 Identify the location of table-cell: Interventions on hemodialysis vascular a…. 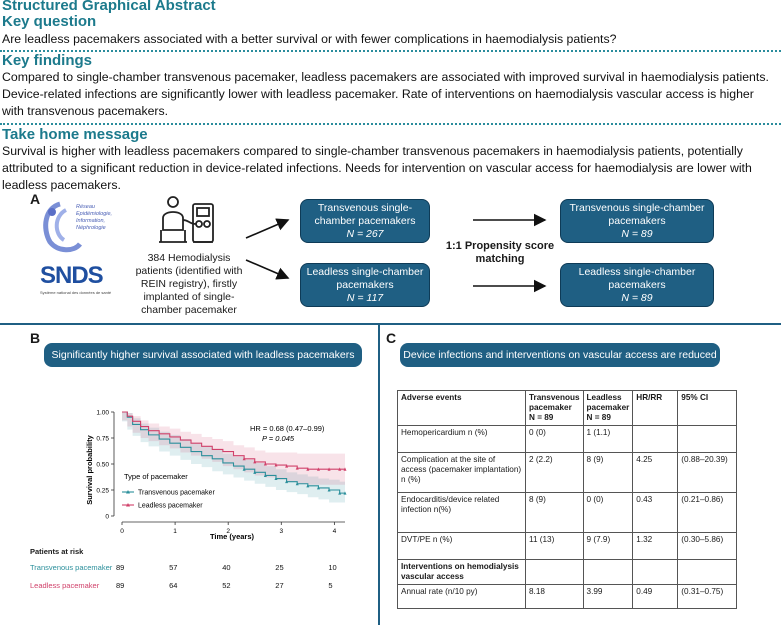
(461, 572).